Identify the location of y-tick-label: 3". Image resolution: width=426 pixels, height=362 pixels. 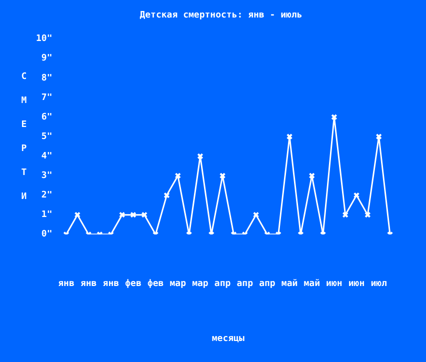
(46, 176).